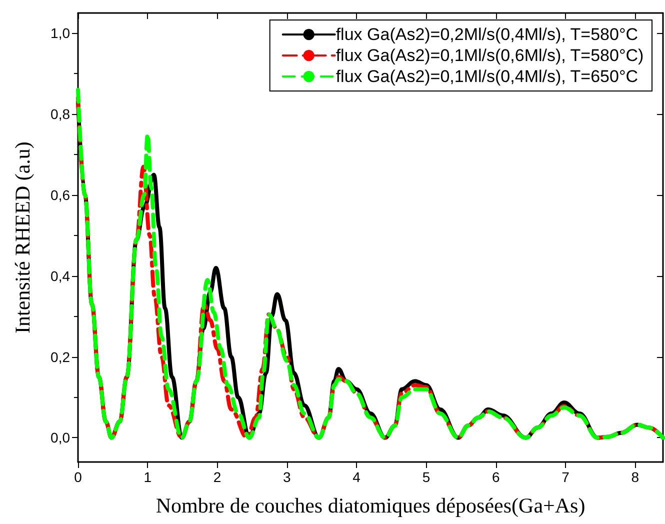 This screenshot has width=665, height=524. Describe the element at coordinates (60, 33) in the screenshot. I see `y-tick-label: 1,0` at that location.